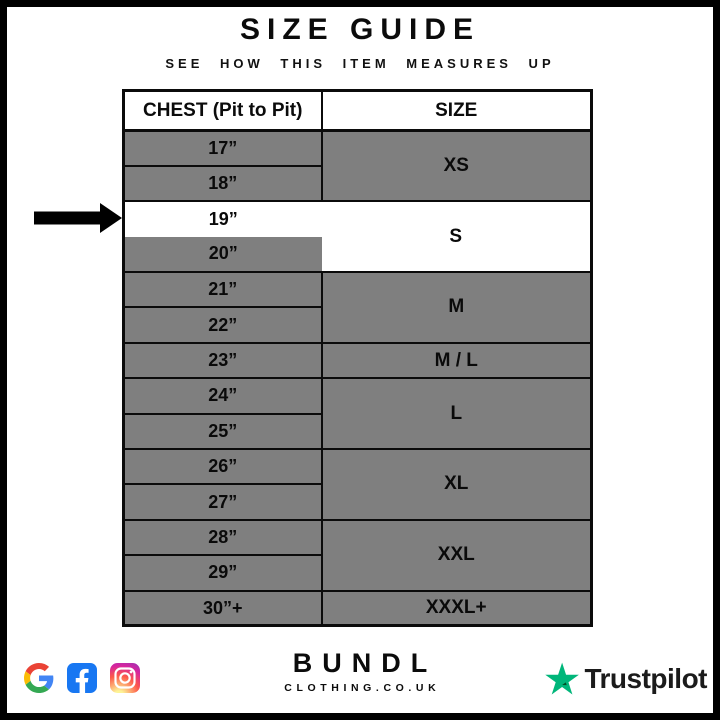 The height and width of the screenshot is (720, 720). Describe the element at coordinates (125, 678) in the screenshot. I see `instagram-icon` at that location.